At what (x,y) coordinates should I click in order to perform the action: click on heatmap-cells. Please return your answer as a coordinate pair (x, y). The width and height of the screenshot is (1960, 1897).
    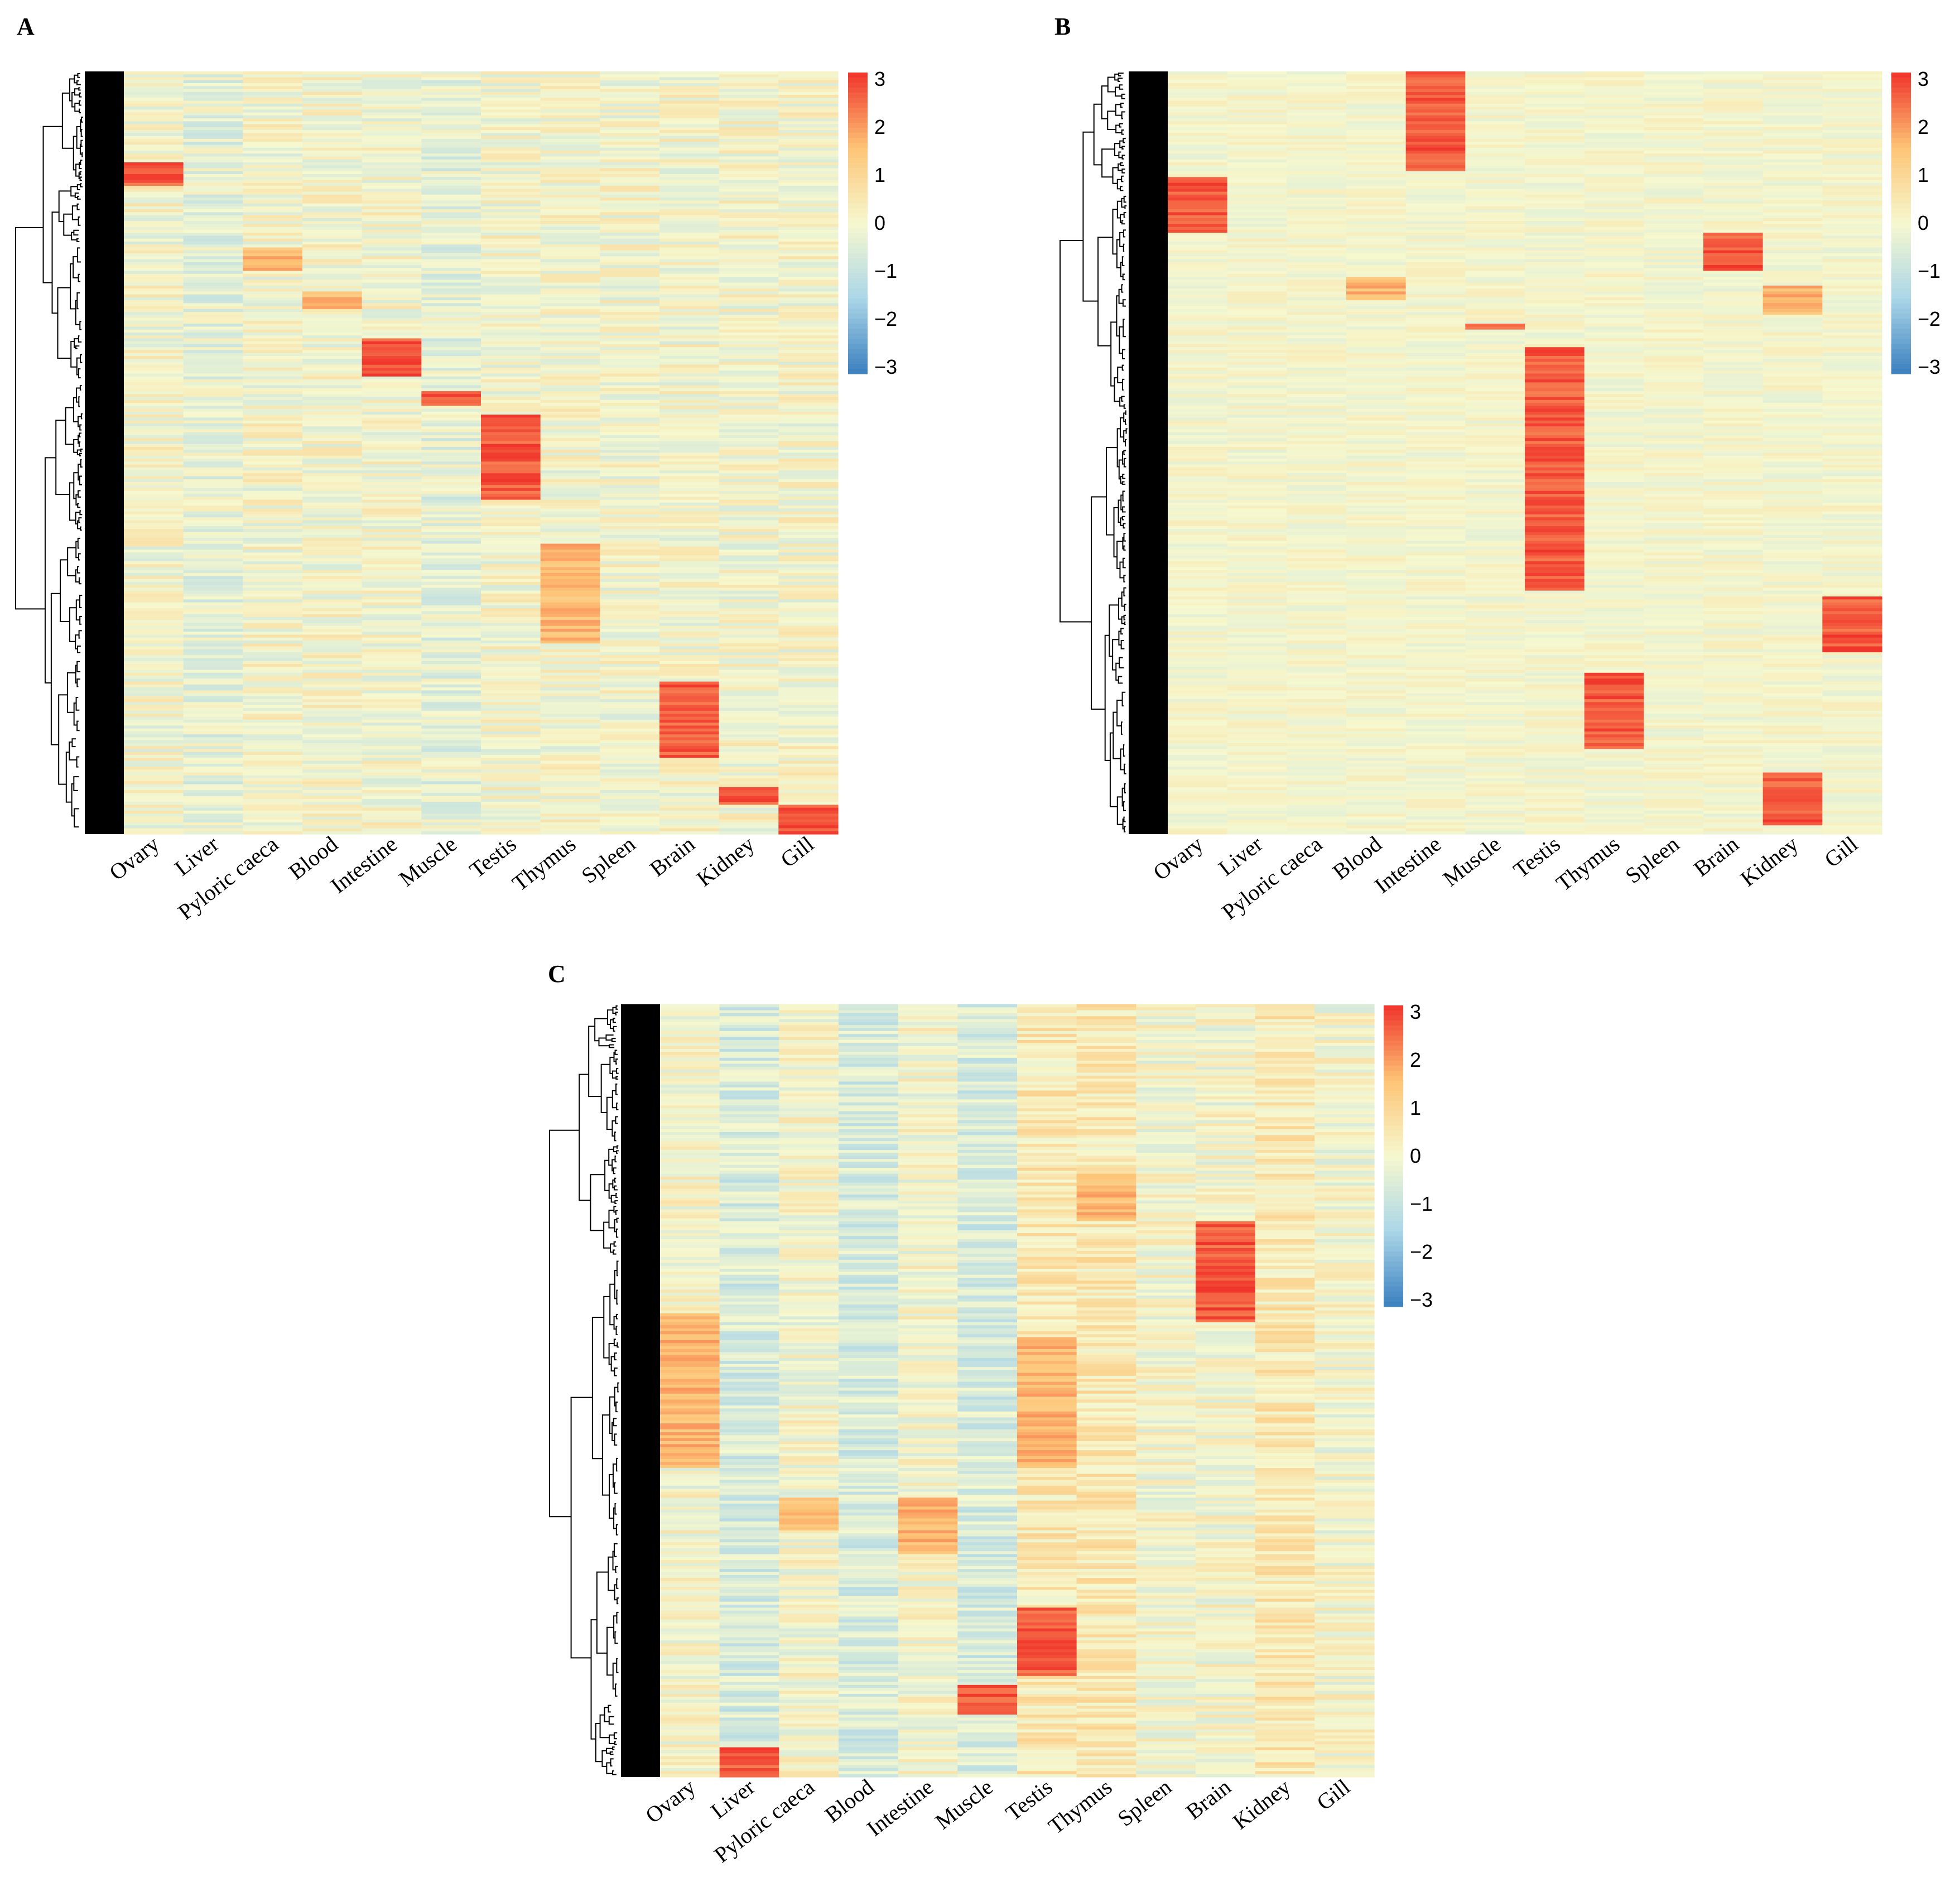
    Looking at the image, I should click on (481, 453).